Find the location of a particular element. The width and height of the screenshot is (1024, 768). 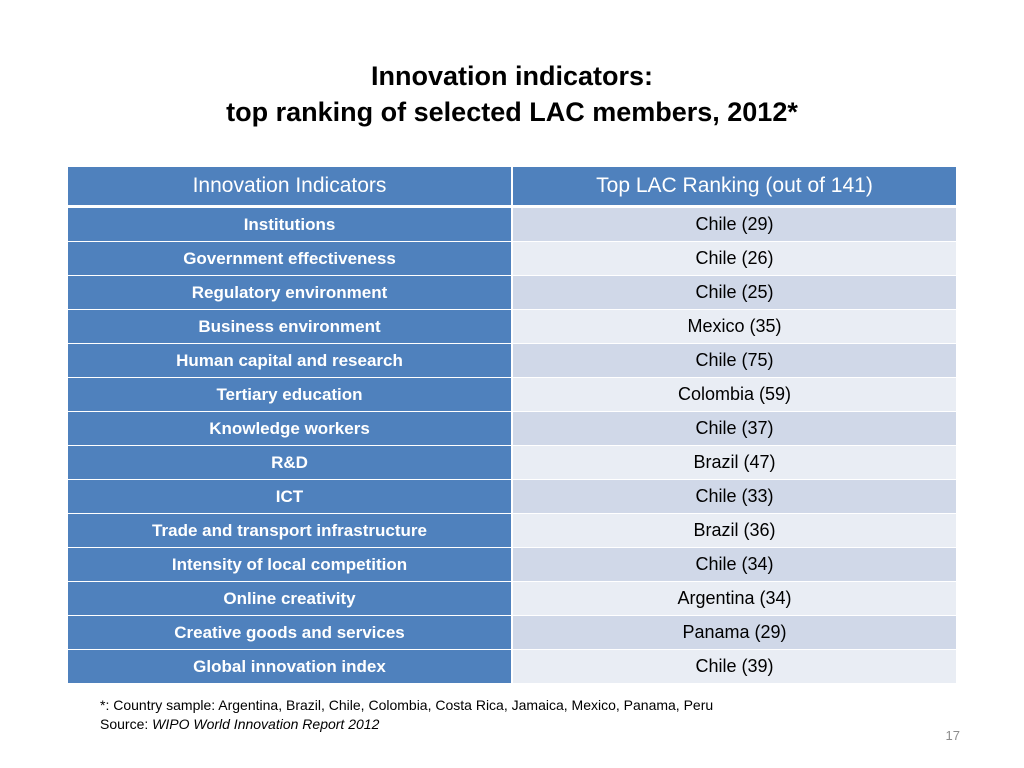

table-row: ICT Chile (33) is located at coordinates (512, 496).